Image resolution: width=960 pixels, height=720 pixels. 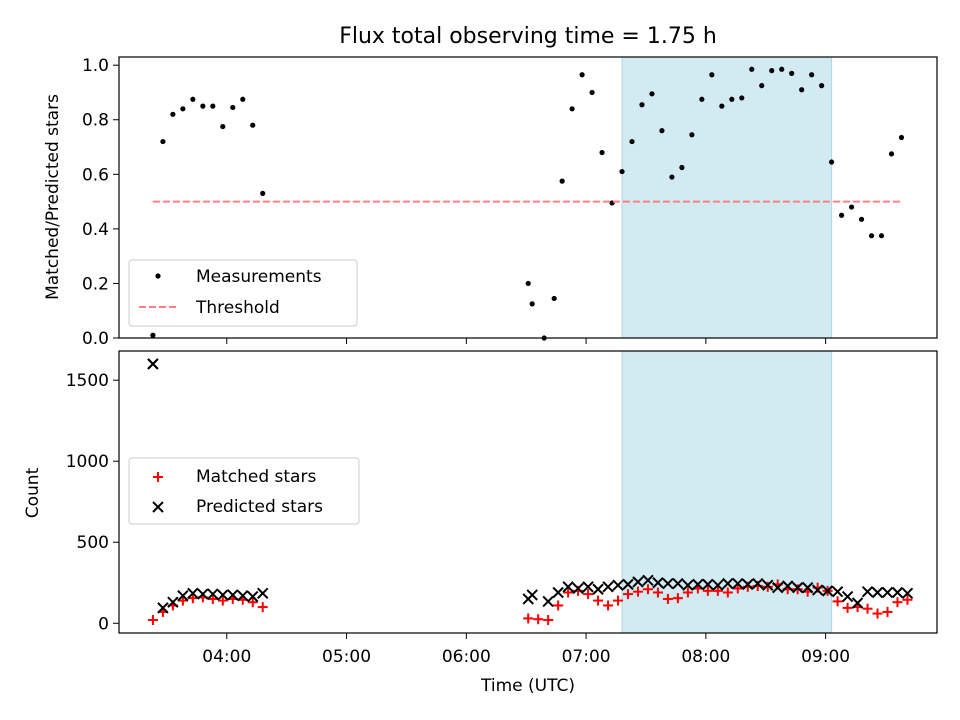 What do you see at coordinates (158, 477) in the screenshot?
I see `legend-matched-marker` at bounding box center [158, 477].